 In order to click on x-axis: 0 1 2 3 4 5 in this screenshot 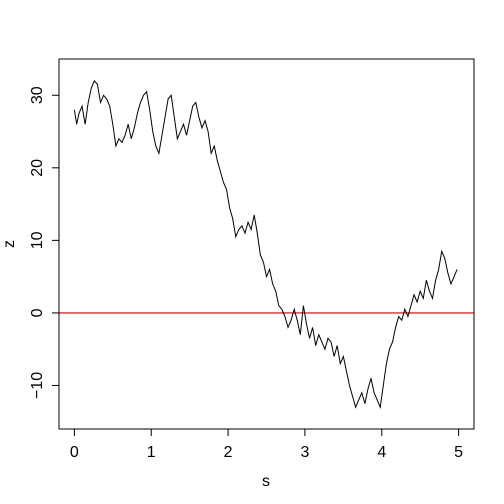, I will do `click(266, 444)`.